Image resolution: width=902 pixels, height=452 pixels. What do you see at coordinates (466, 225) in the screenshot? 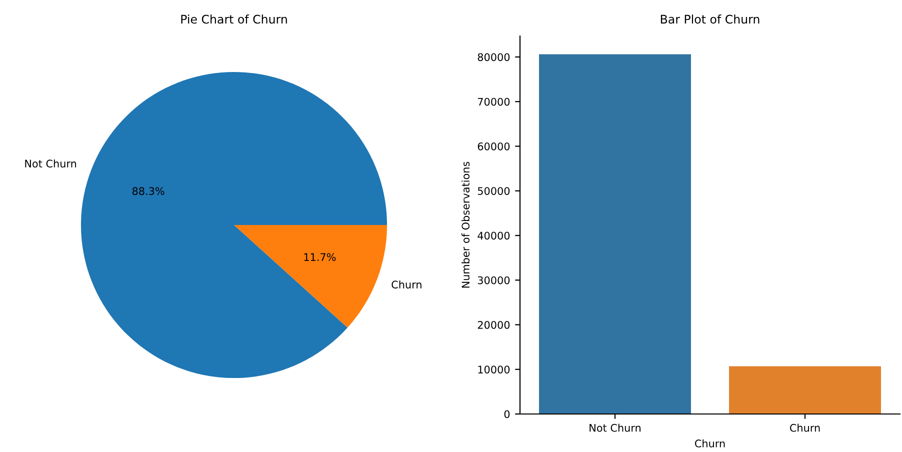
I see `y-axis-title: Number of Observations` at bounding box center [466, 225].